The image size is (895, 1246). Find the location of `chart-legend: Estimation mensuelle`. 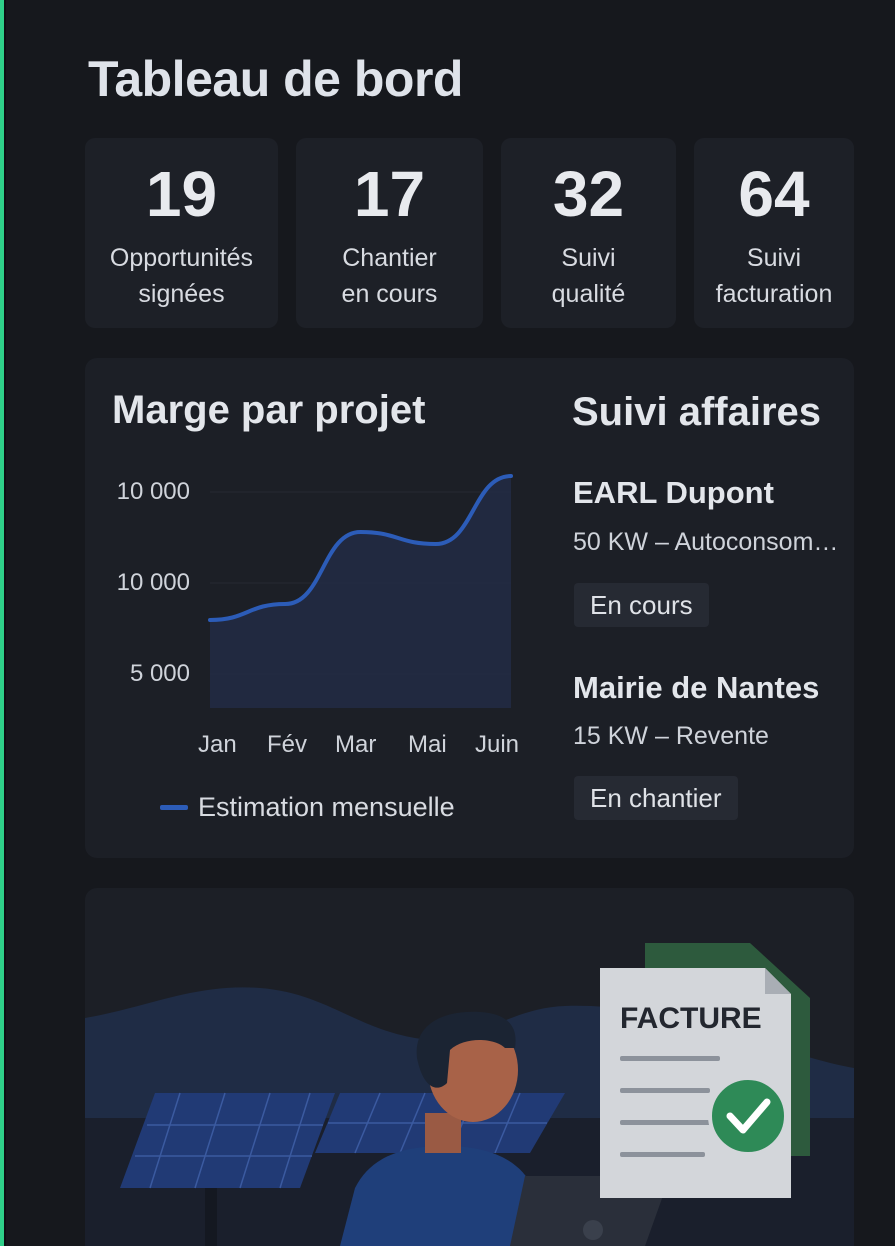

chart-legend: Estimation mensuelle is located at coordinates (307, 807).